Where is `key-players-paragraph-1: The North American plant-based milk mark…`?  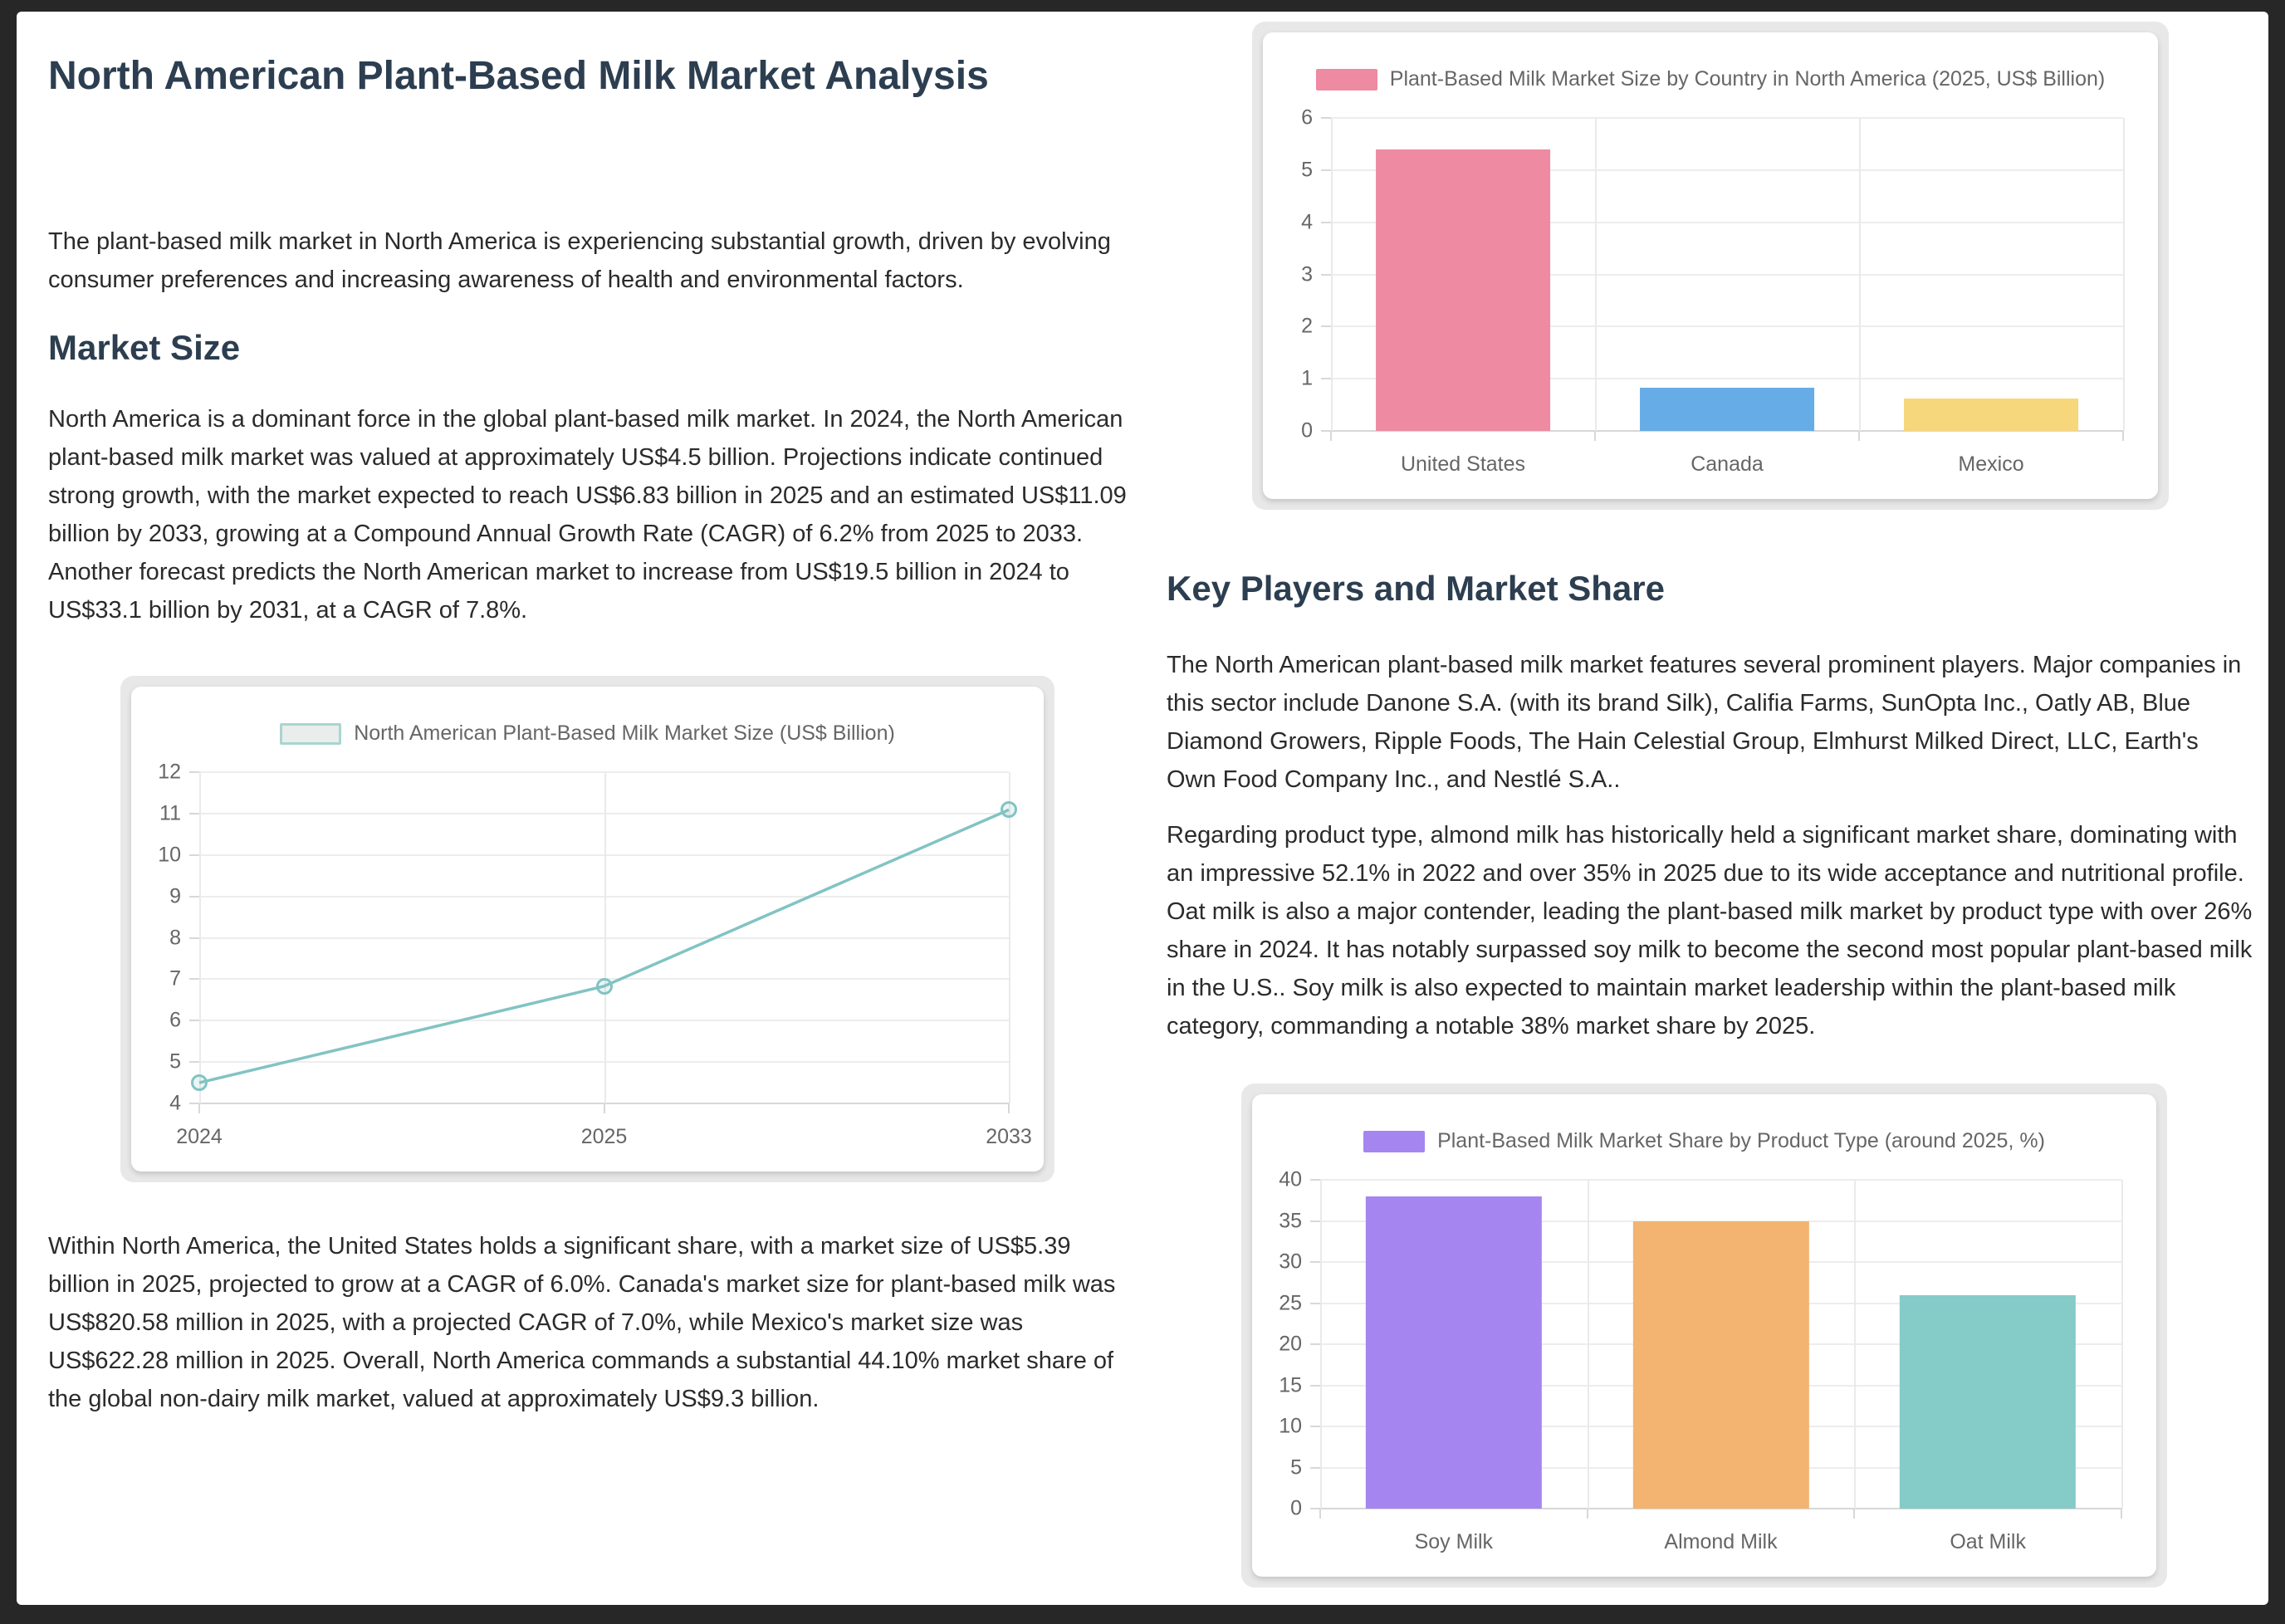 key-players-paragraph-1: The North American plant-based milk mark… is located at coordinates (1704, 722).